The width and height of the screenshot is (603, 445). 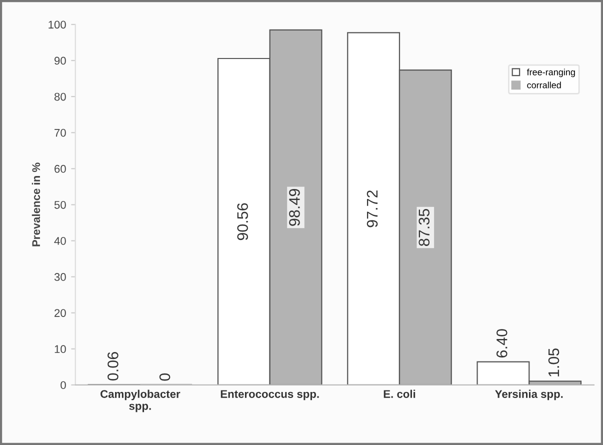 What do you see at coordinates (550, 73) in the screenshot?
I see `legend-label: free-ranging` at bounding box center [550, 73].